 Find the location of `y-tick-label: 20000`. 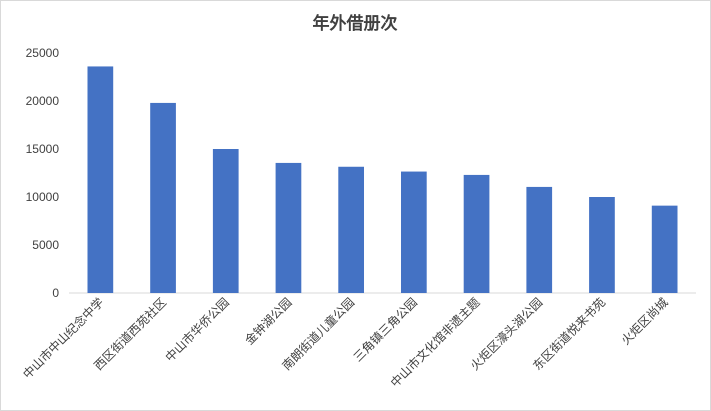

y-tick-label: 20000 is located at coordinates (43, 101).